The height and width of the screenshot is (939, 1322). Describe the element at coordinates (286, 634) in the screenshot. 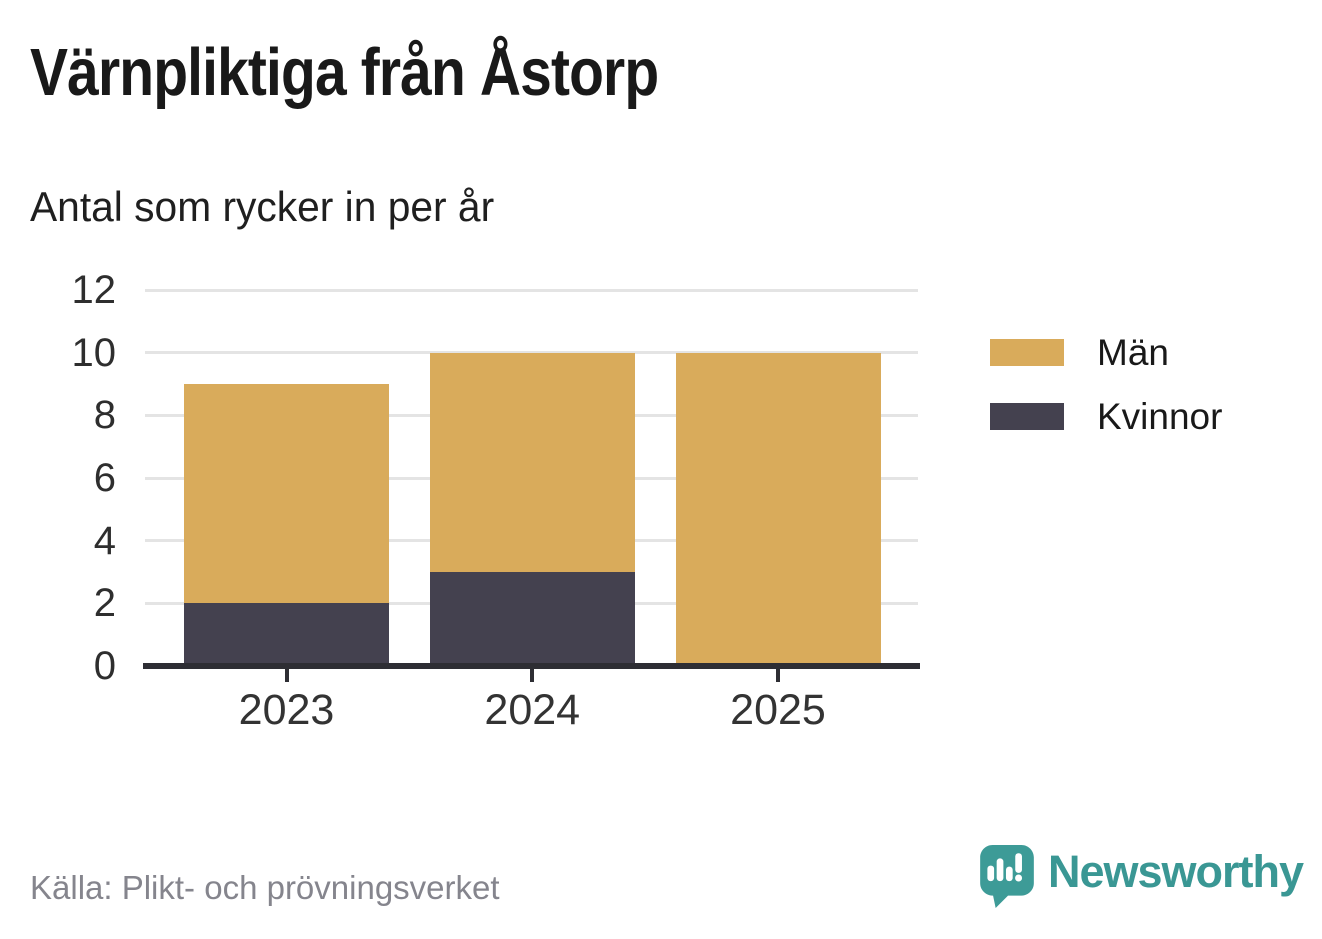

I see `bar-segment-kvinnor-2023` at that location.